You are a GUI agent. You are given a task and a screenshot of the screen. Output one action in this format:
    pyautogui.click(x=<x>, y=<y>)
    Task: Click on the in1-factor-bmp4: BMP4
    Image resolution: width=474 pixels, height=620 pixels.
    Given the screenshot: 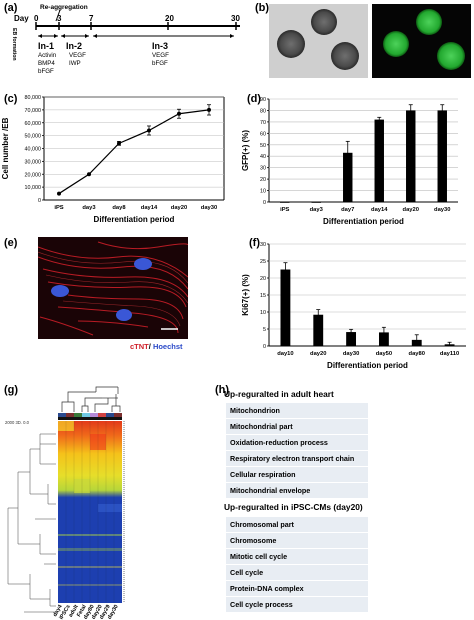 What is the action you would take?
    pyautogui.click(x=46, y=63)
    